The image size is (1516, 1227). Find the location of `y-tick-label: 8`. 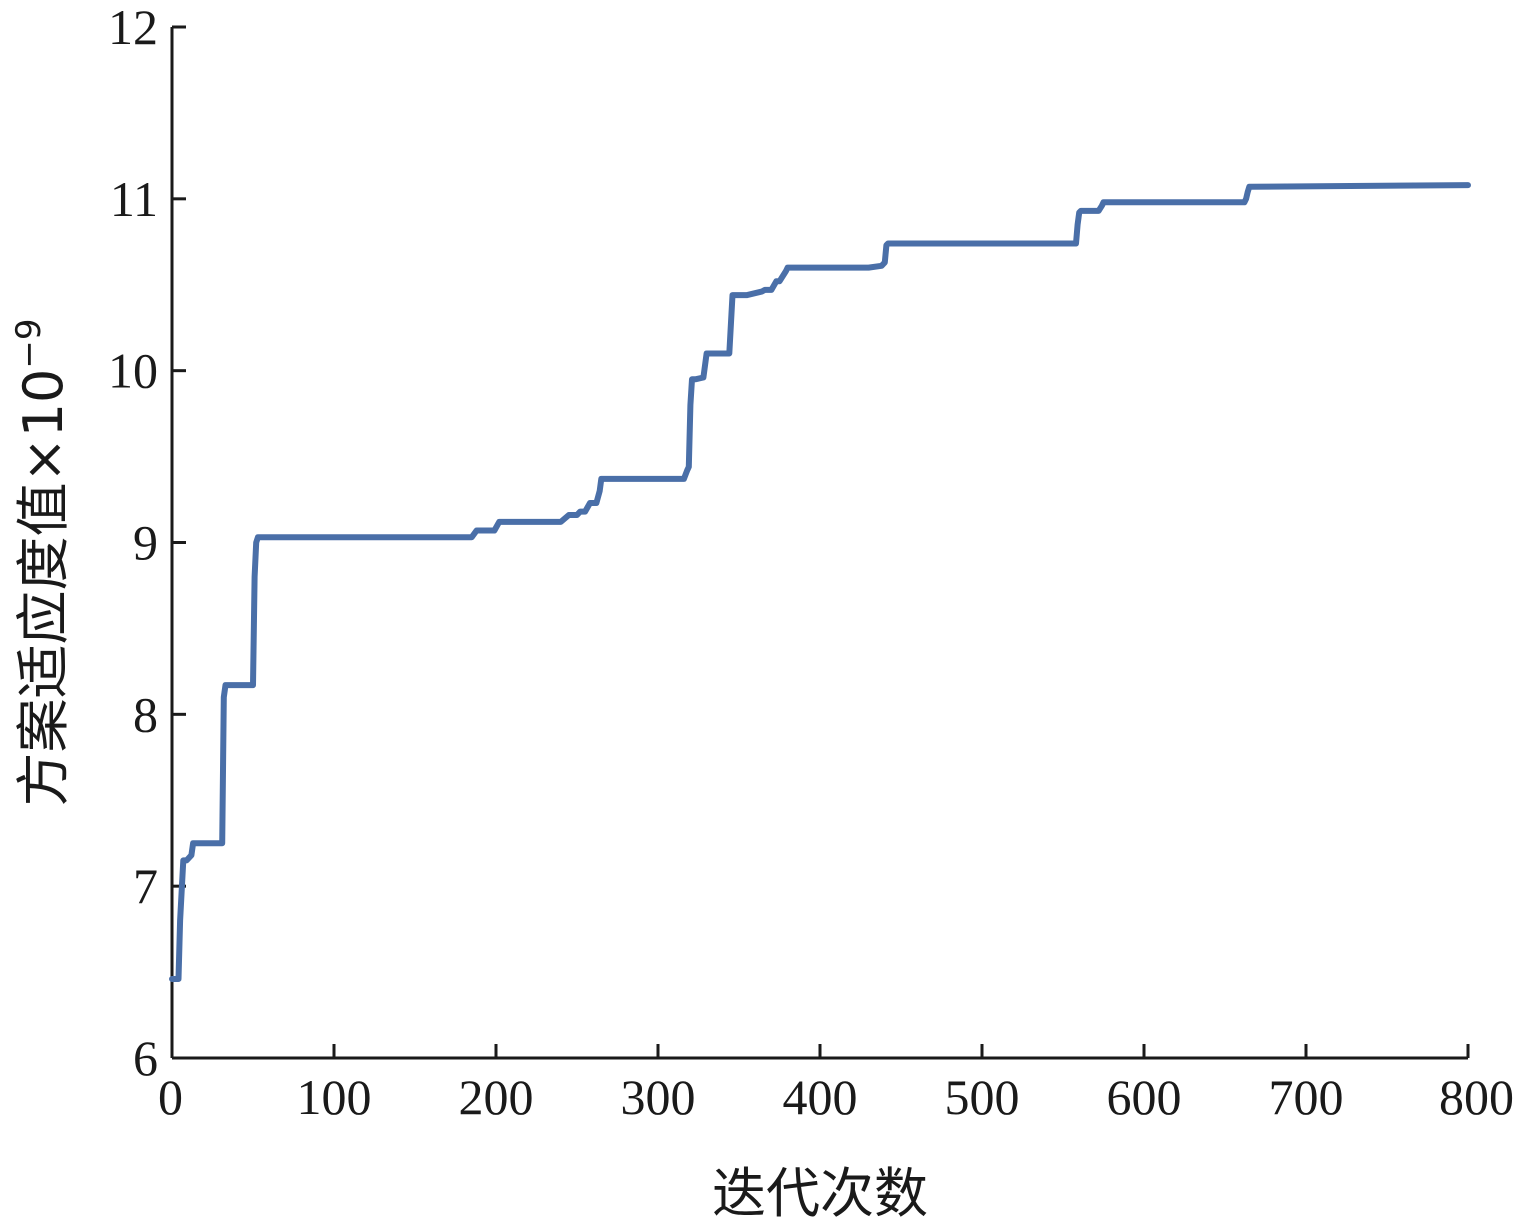

y-tick-label: 8 is located at coordinates (145, 714).